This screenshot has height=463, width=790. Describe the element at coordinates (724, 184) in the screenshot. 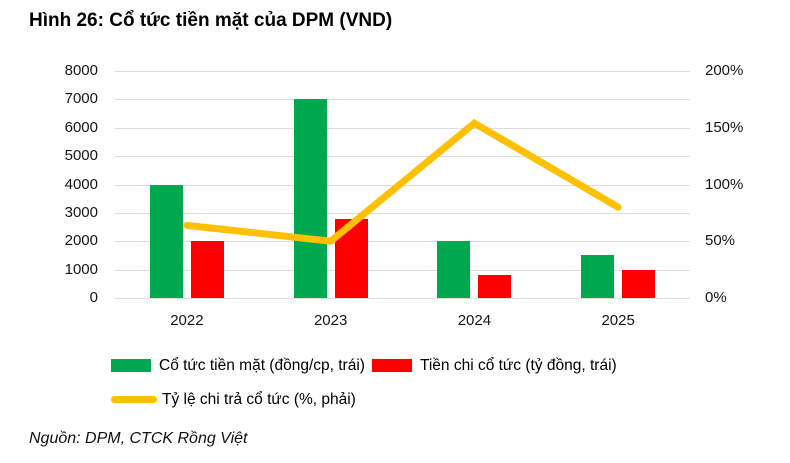

I see `y-axis-tick-right: 100%` at that location.